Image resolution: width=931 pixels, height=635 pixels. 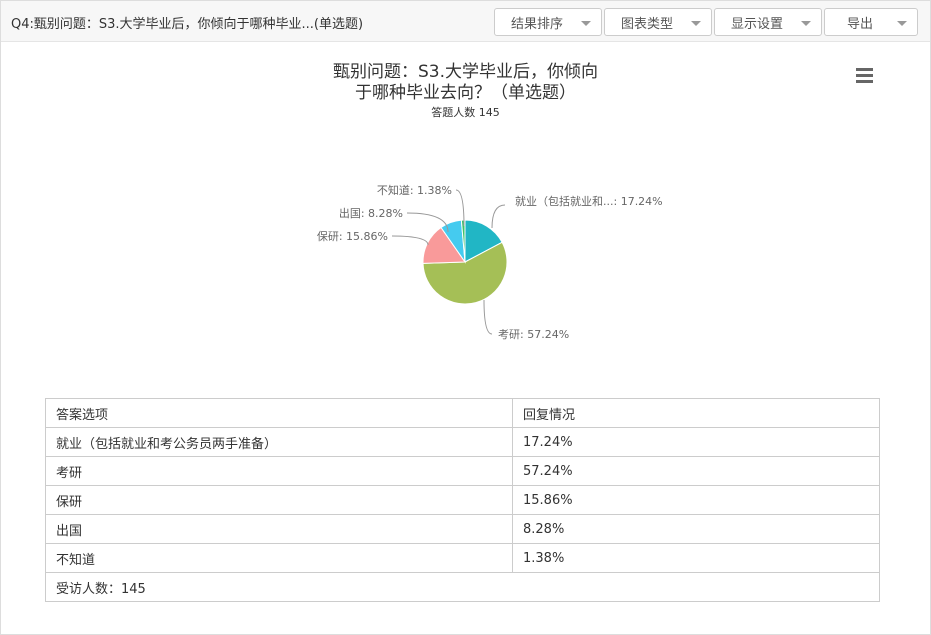 What do you see at coordinates (533, 334) in the screenshot?
I see `slice-label: 考研: 57.24%` at bounding box center [533, 334].